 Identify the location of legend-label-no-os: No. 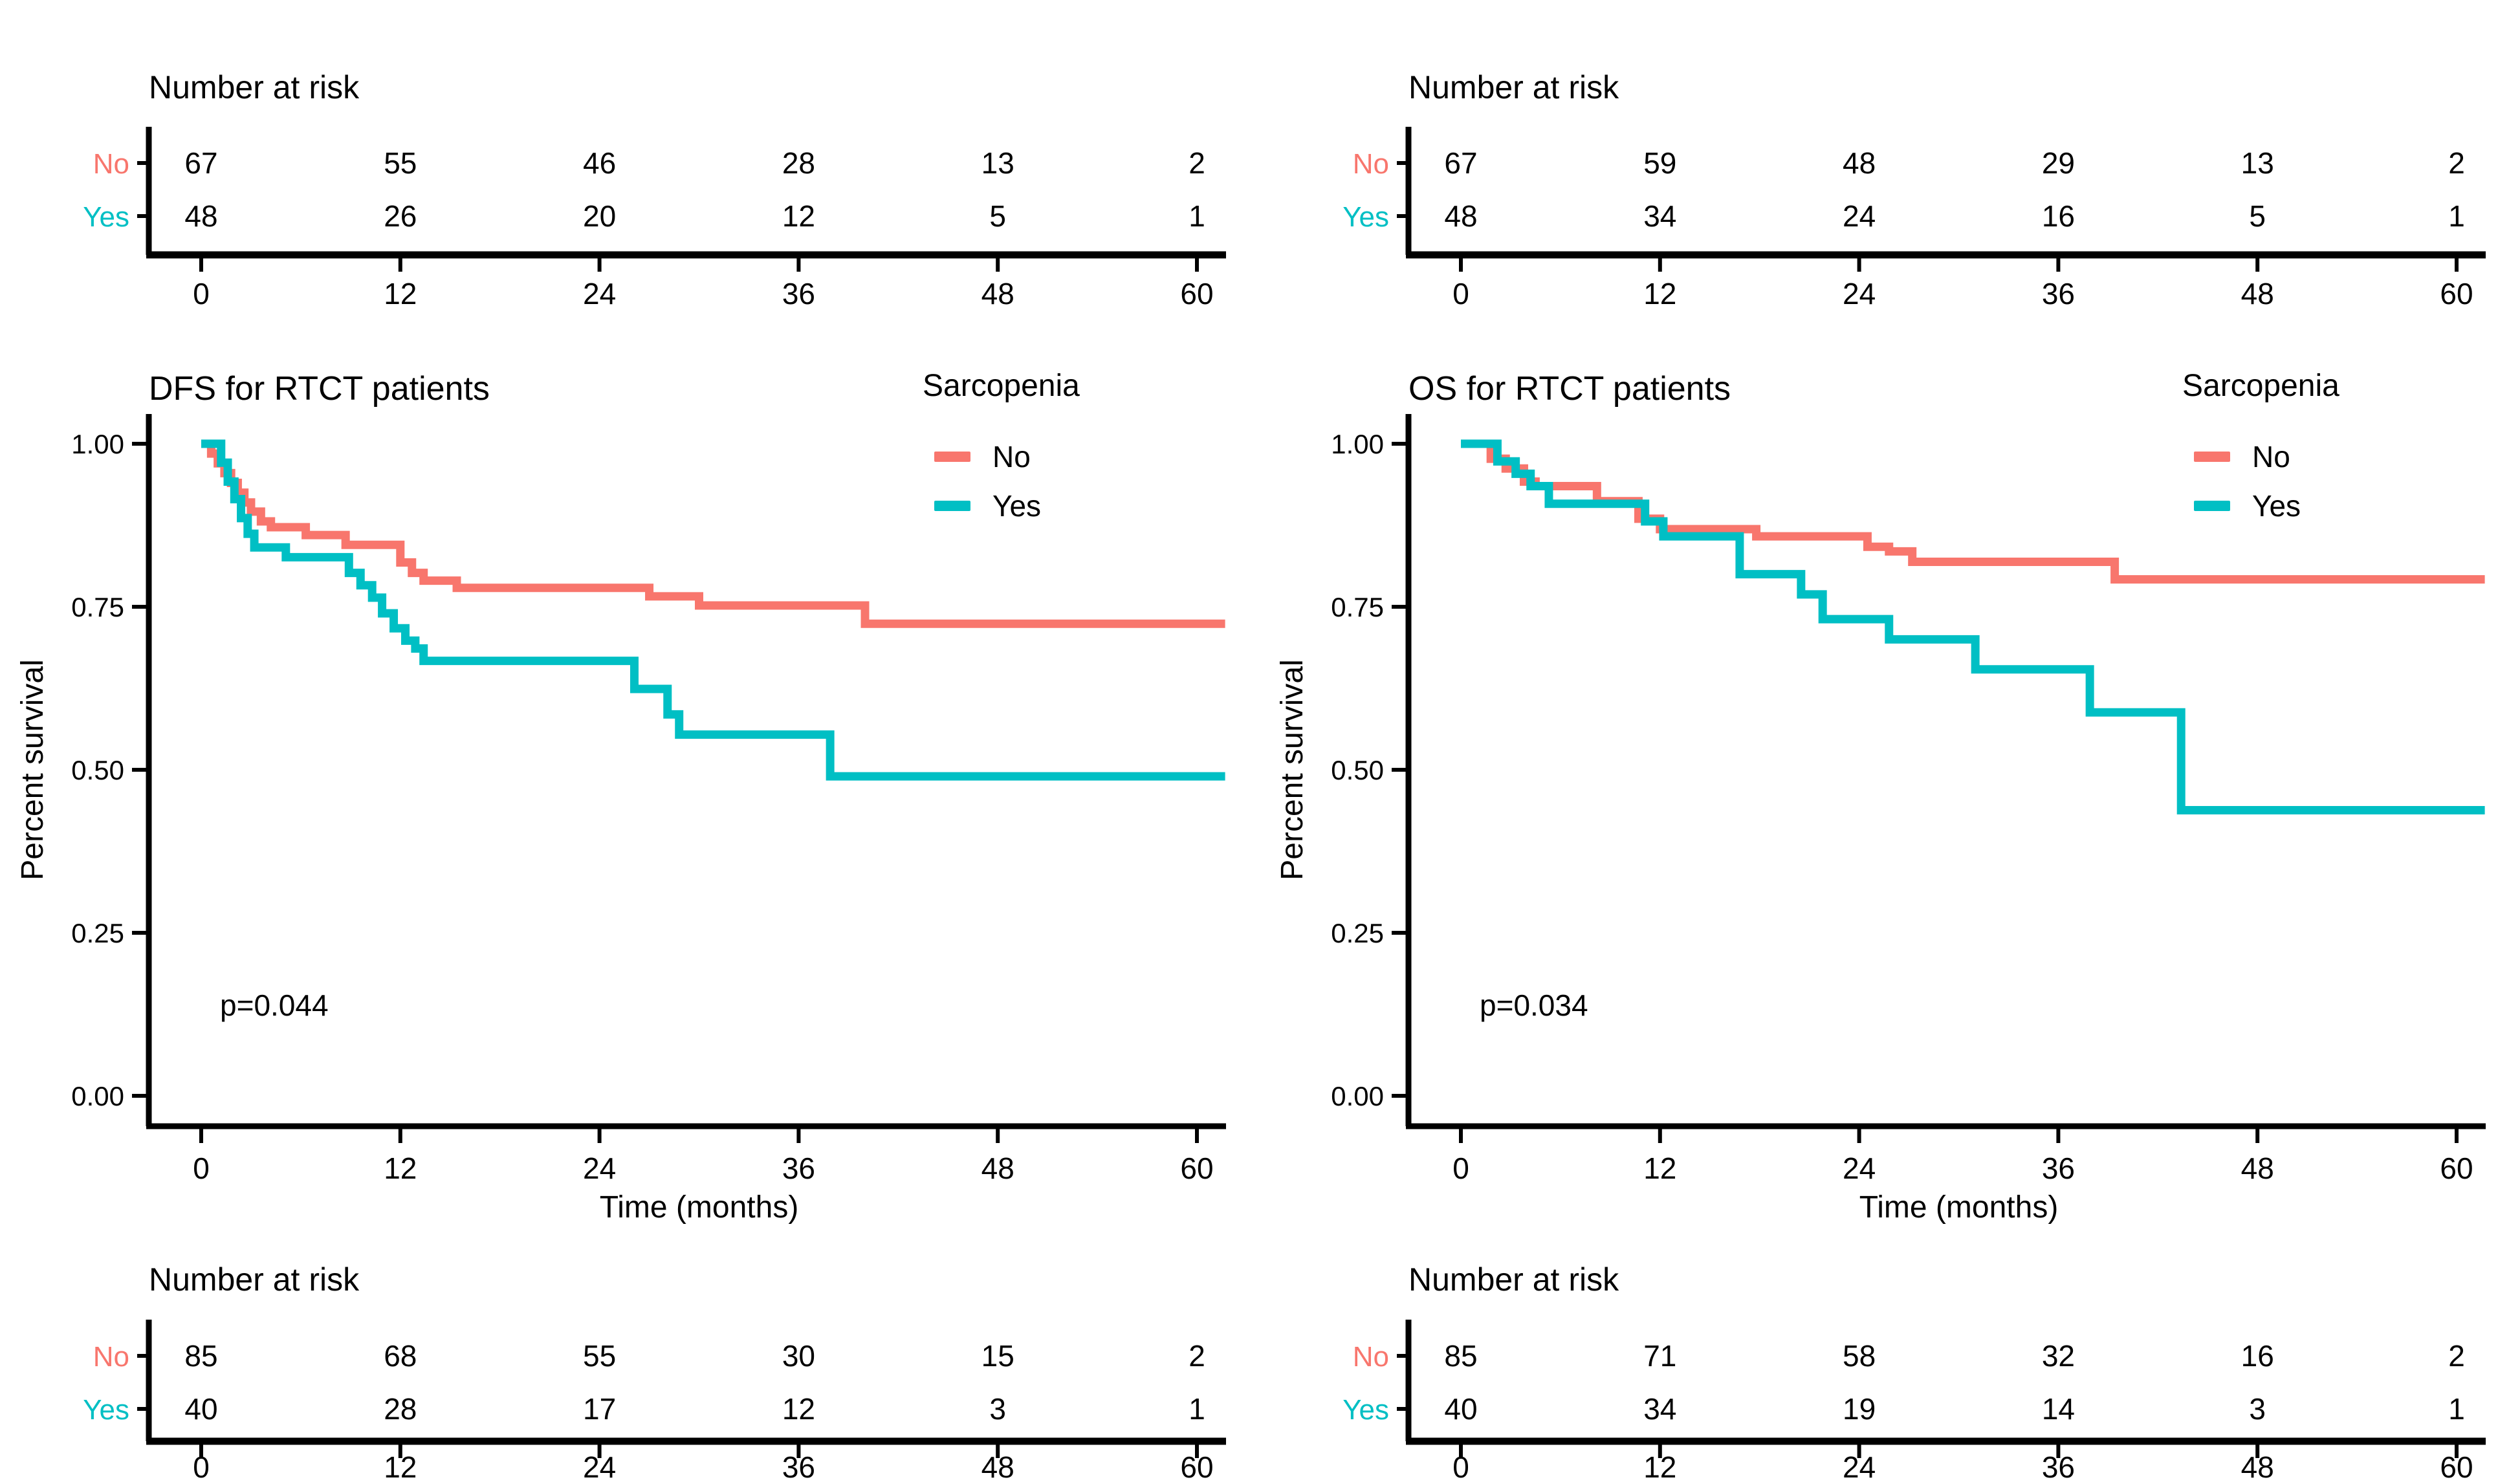
(2271, 457).